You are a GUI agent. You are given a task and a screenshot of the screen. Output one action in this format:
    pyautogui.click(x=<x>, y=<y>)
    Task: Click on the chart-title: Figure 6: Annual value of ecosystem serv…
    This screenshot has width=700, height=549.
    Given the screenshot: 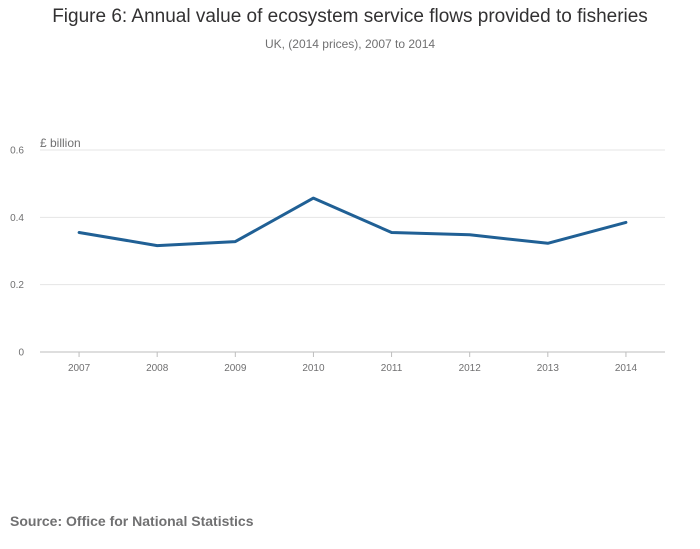 What is the action you would take?
    pyautogui.click(x=350, y=16)
    